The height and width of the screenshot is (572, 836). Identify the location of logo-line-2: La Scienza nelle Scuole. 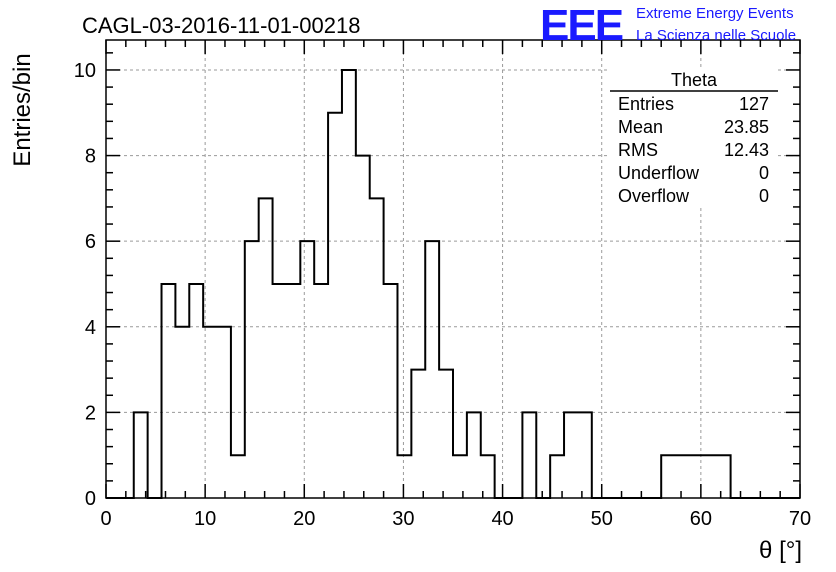
(716, 35).